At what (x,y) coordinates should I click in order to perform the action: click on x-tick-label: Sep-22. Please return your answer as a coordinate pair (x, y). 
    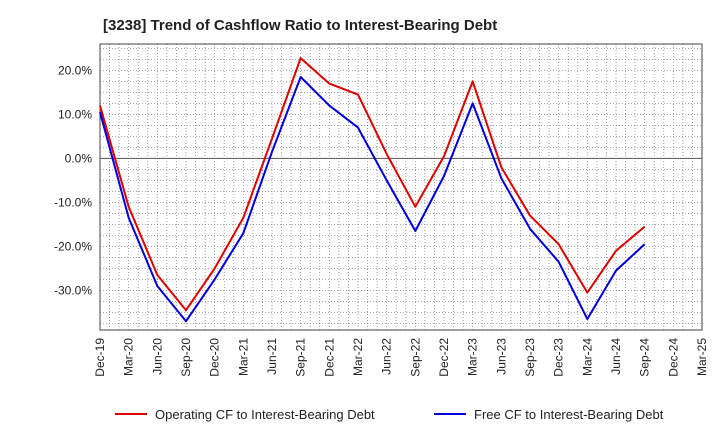
    Looking at the image, I should click on (415, 357).